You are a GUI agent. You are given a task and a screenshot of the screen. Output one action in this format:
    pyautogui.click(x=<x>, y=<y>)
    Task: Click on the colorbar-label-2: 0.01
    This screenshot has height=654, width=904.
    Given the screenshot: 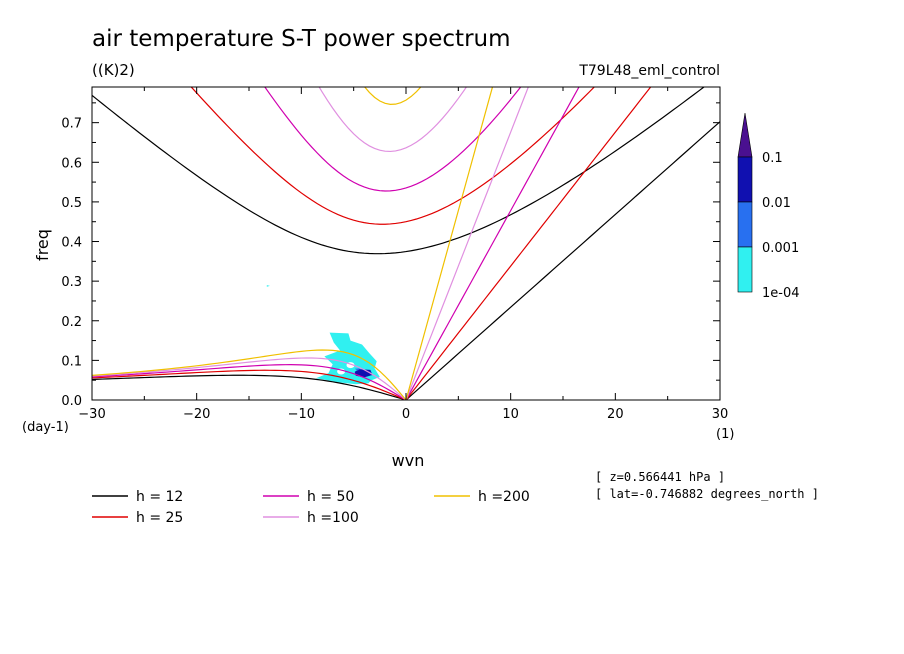 What is the action you would take?
    pyautogui.click(x=776, y=203)
    